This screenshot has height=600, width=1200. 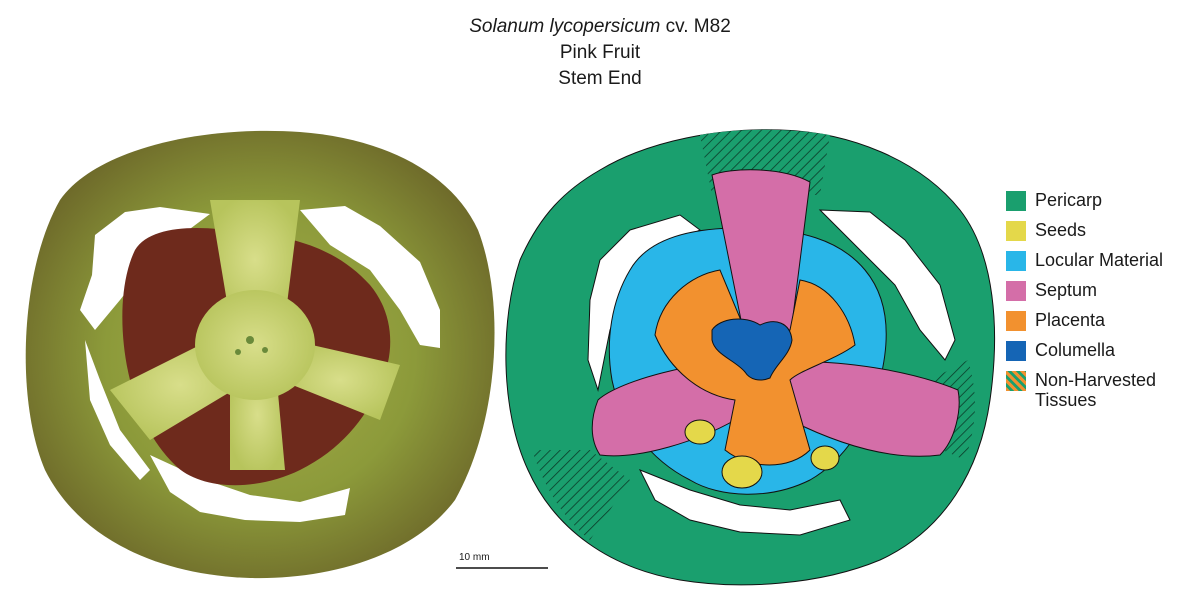 I want to click on photo-columella-spots, so click(x=251, y=345).